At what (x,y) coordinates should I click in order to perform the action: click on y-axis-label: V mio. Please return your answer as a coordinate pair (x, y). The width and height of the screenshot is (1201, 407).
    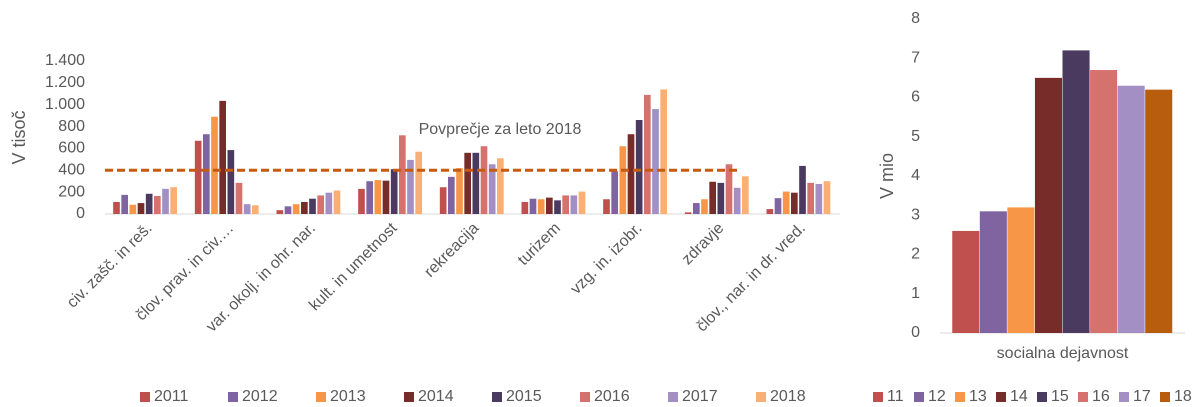
    Looking at the image, I should click on (887, 176).